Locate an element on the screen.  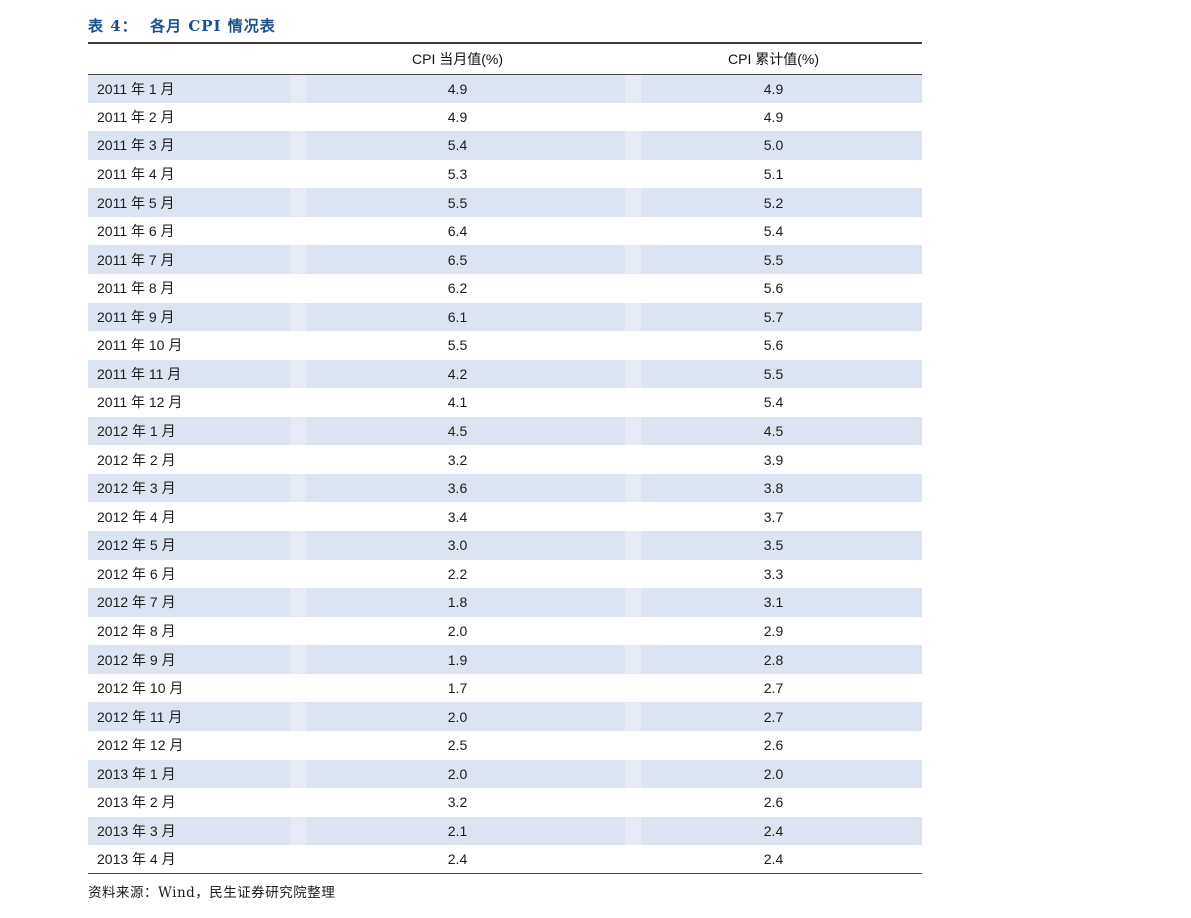
cpi-cumulative-value-cell: 5.7 is located at coordinates (773, 317).